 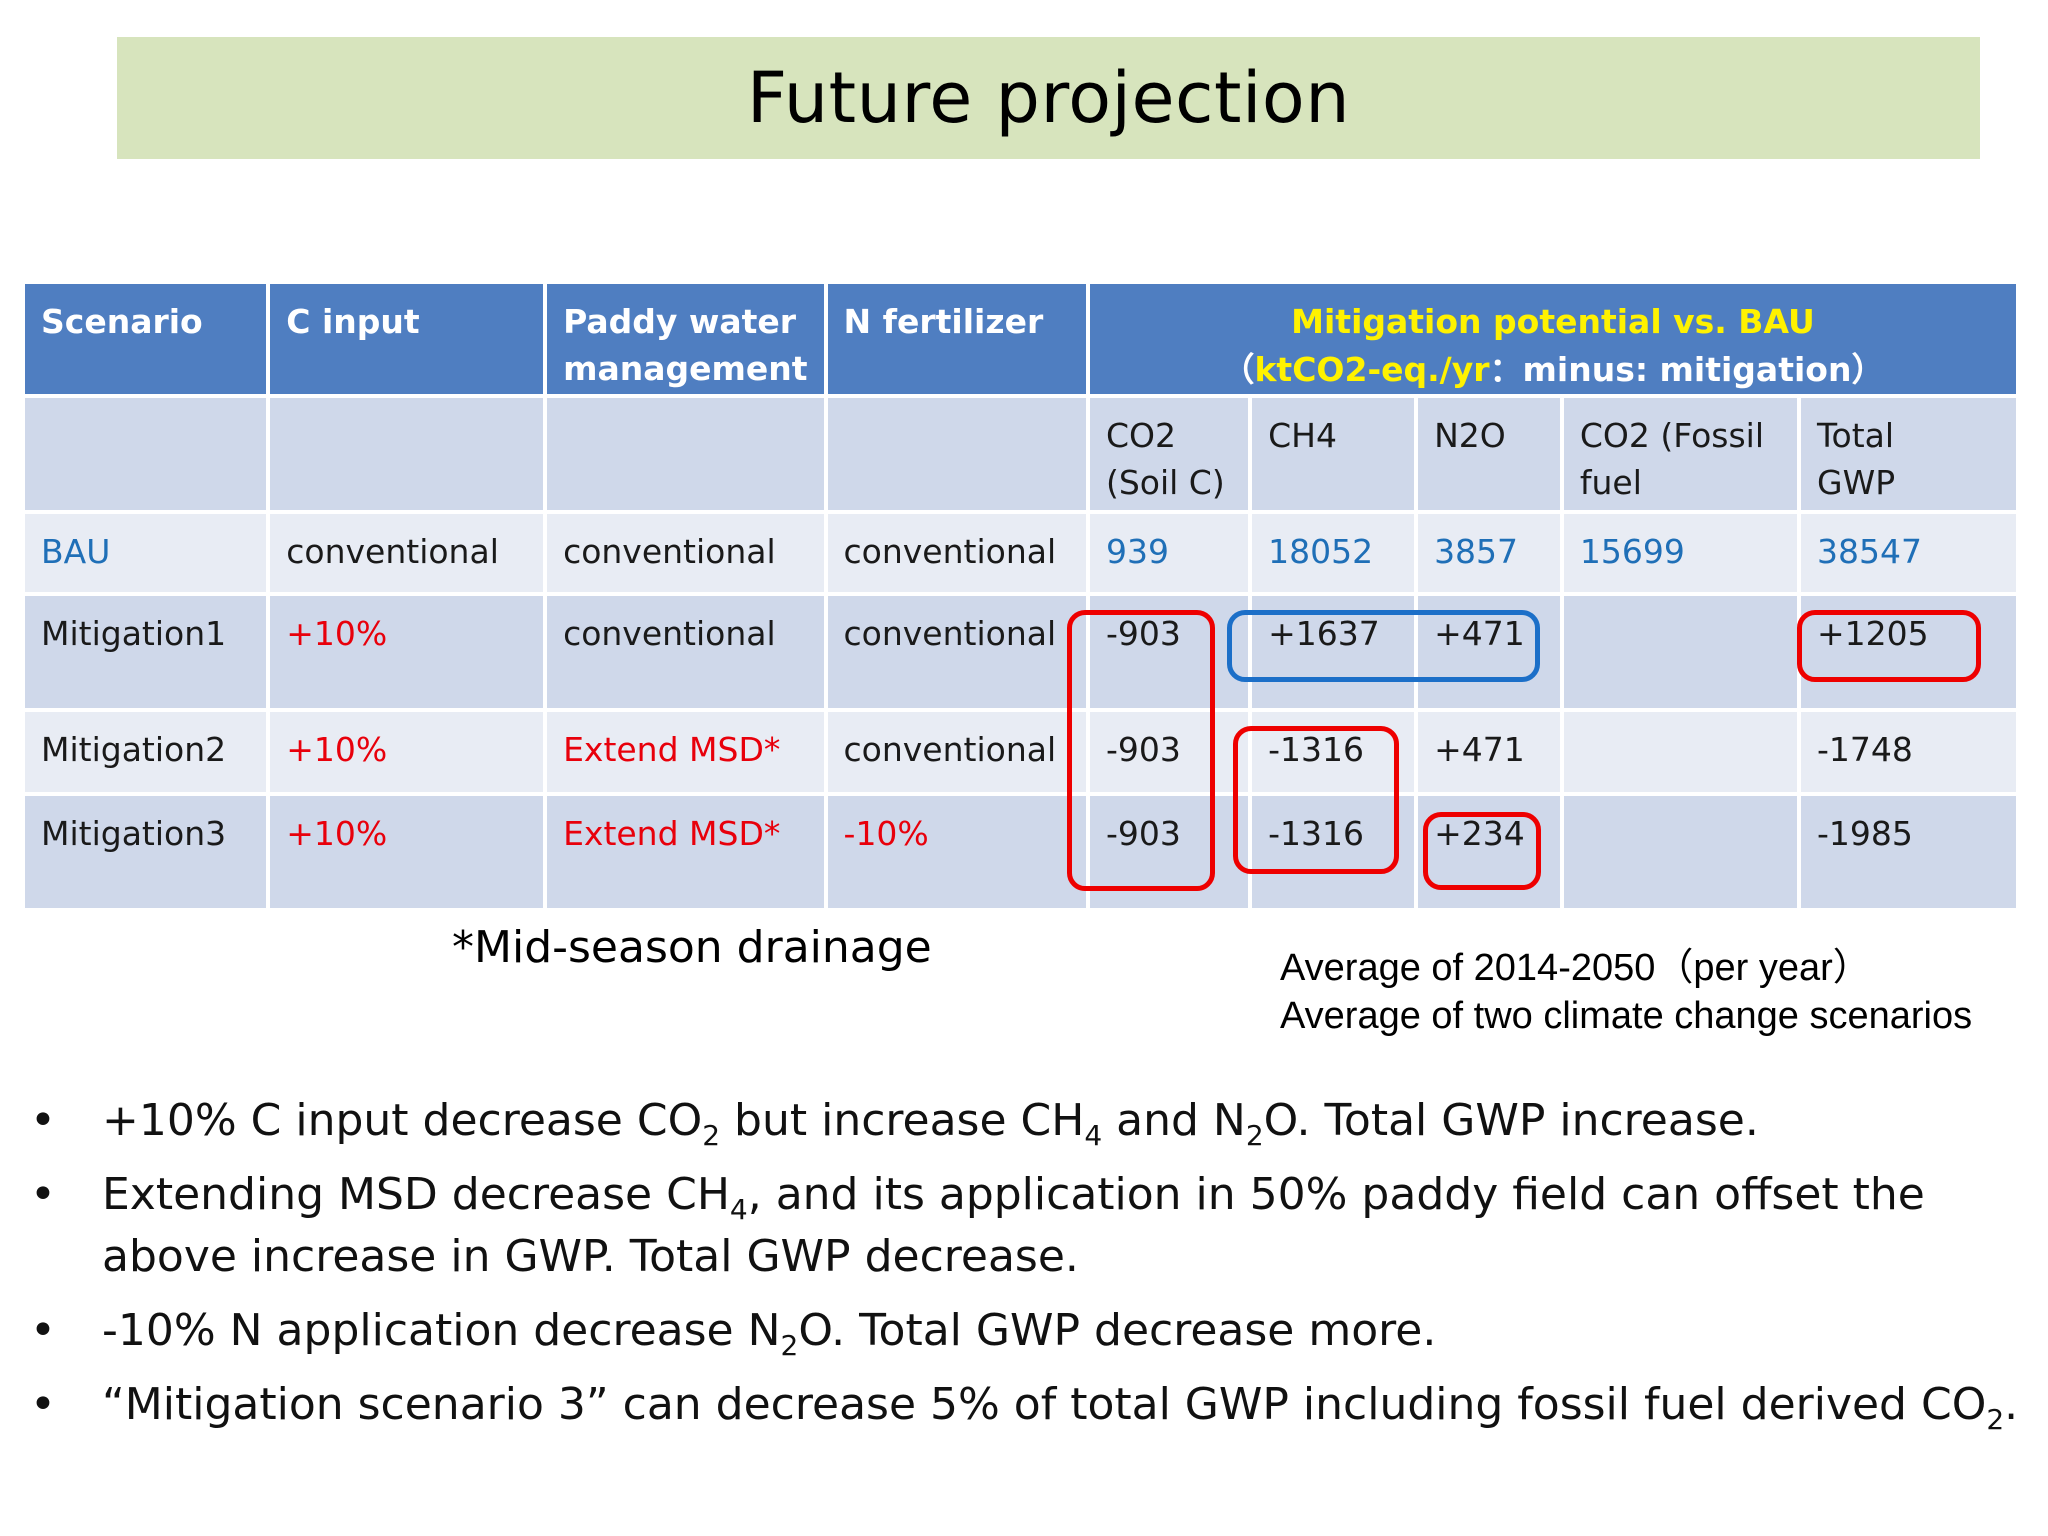 I want to click on header-paddy-line2: management, so click(x=685, y=368).